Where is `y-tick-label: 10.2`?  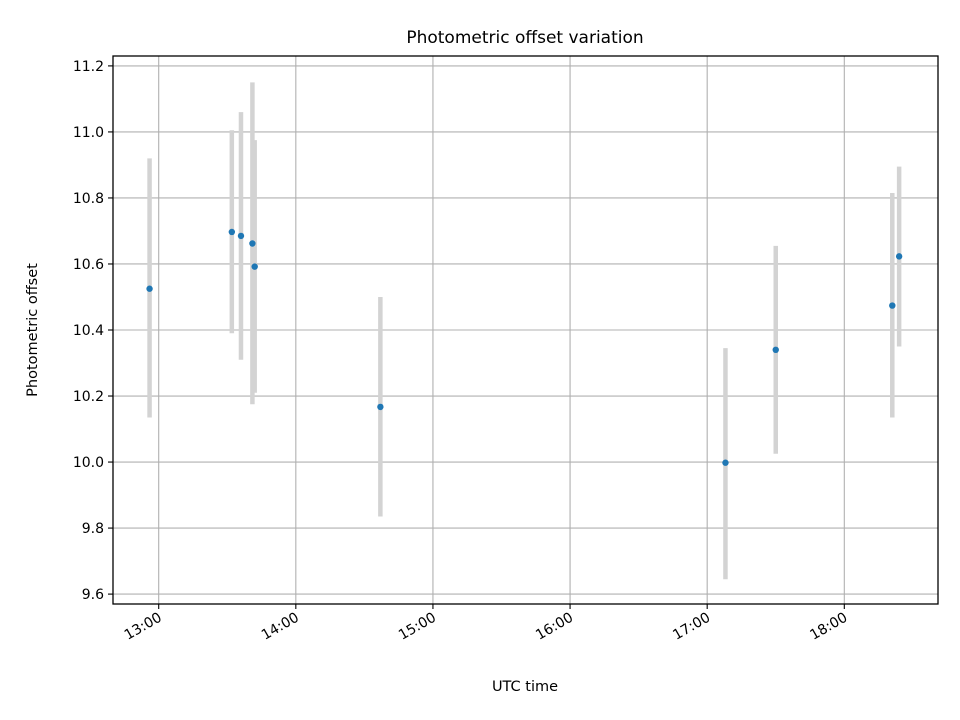
y-tick-label: 10.2 is located at coordinates (88, 397).